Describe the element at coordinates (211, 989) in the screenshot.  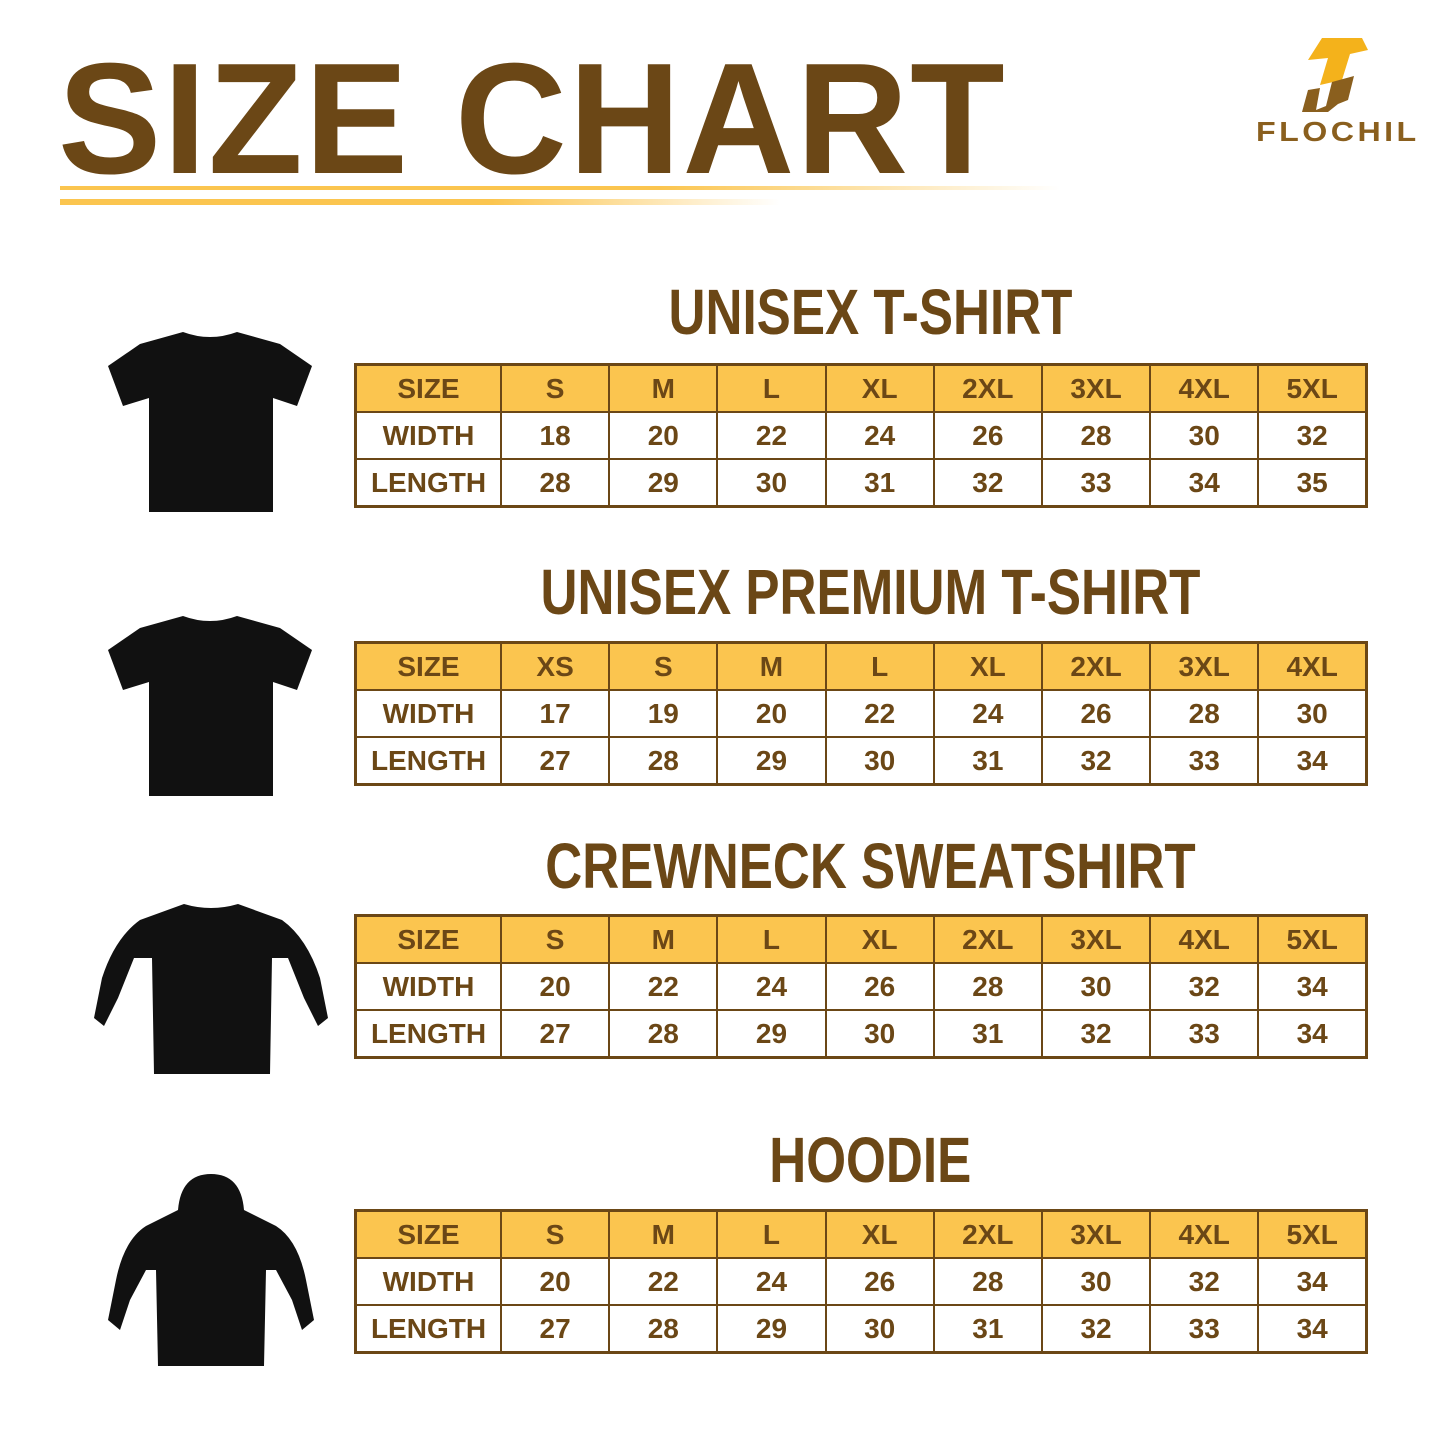
I see `sweatshirt-icon` at that location.